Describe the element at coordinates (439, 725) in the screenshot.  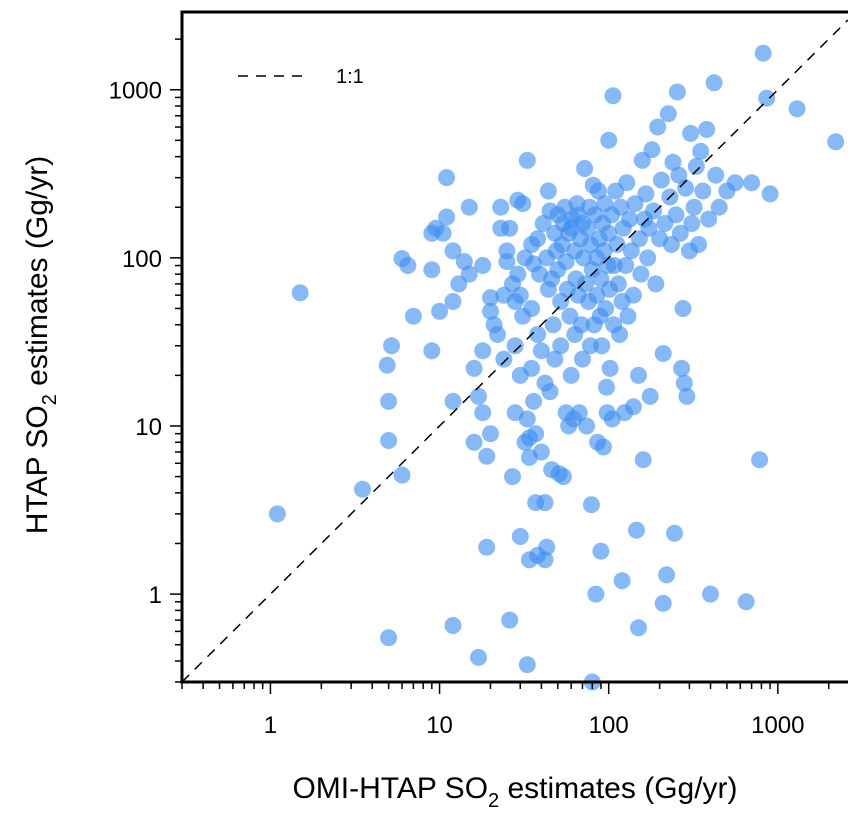
I see `x-tick-label: 10` at that location.